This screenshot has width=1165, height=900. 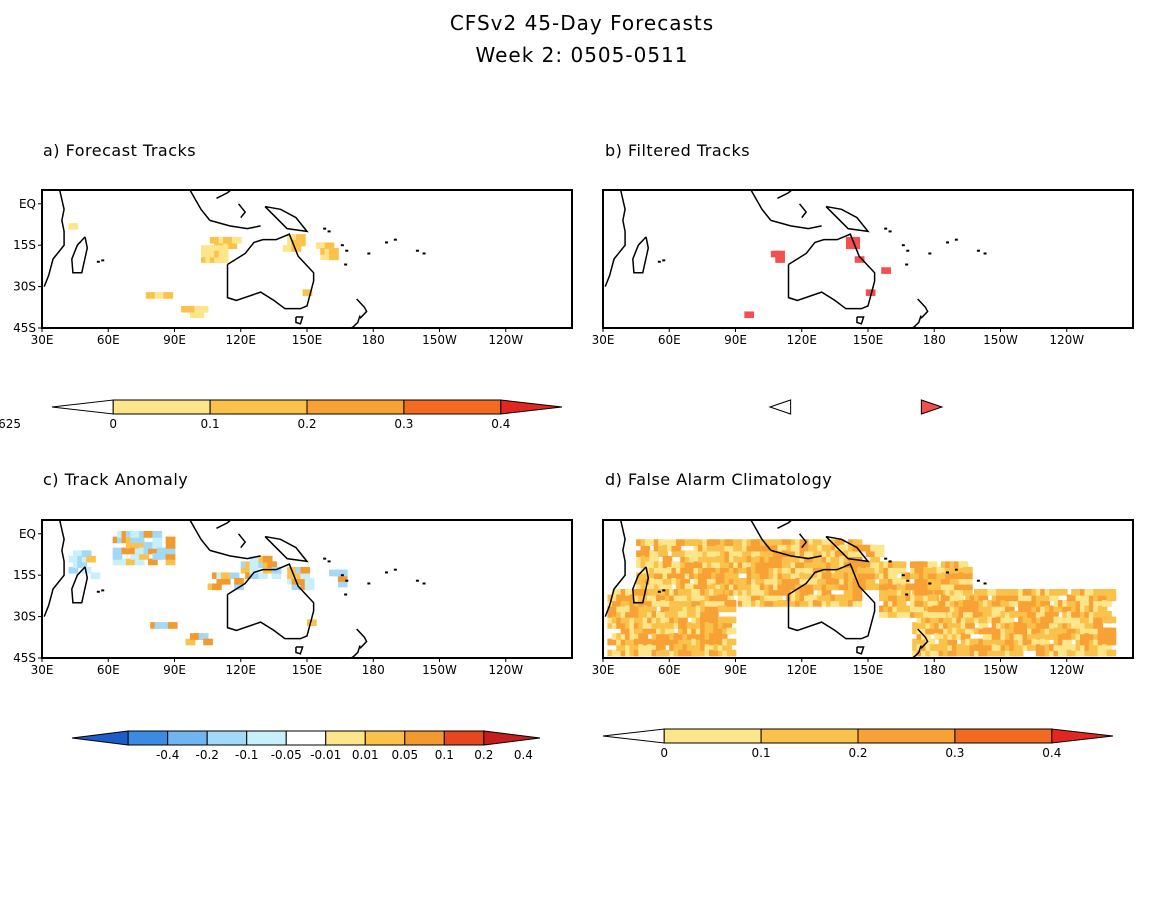 What do you see at coordinates (227, 738) in the screenshot?
I see `colorbar-segment` at bounding box center [227, 738].